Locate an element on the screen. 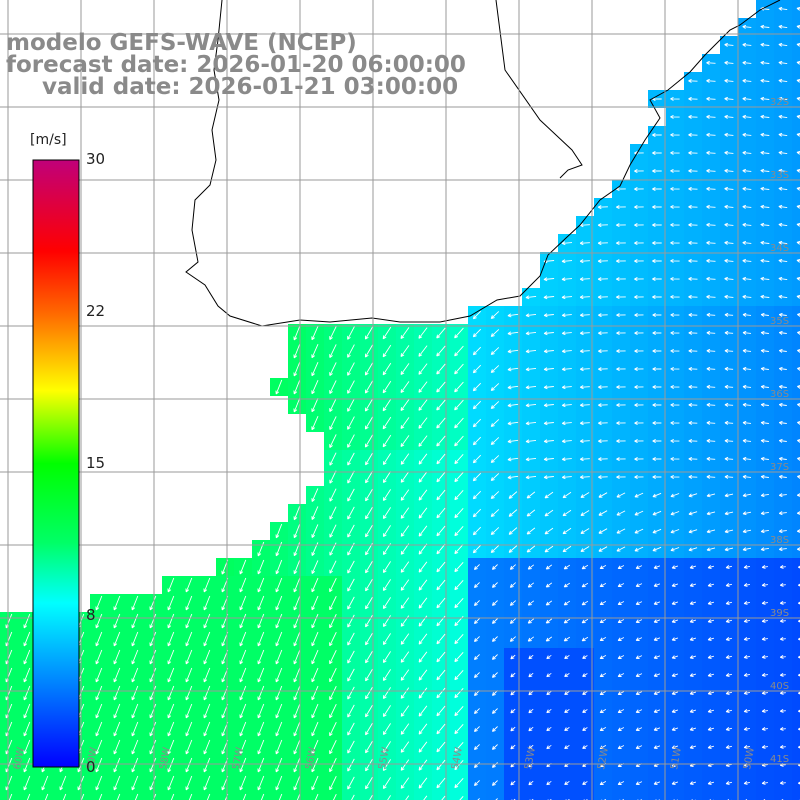 The width and height of the screenshot is (800, 800). latitude-label: 35S is located at coordinates (779, 321).